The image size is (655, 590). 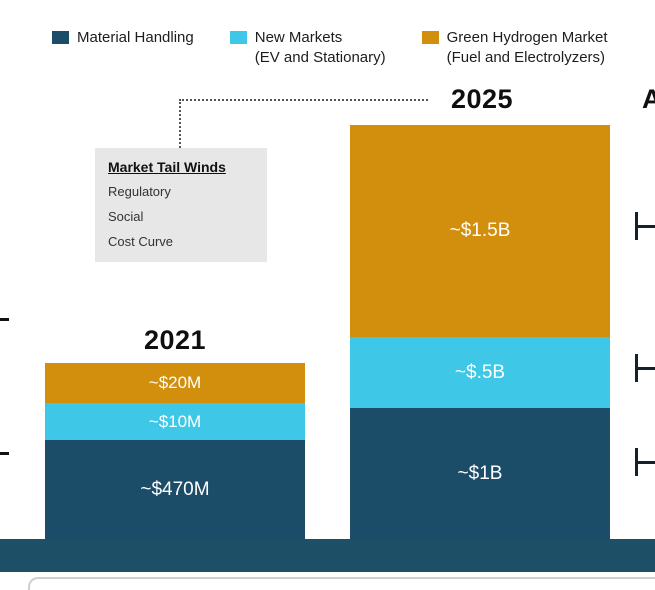 What do you see at coordinates (648, 99) in the screenshot?
I see `cropped-text-right: A` at bounding box center [648, 99].